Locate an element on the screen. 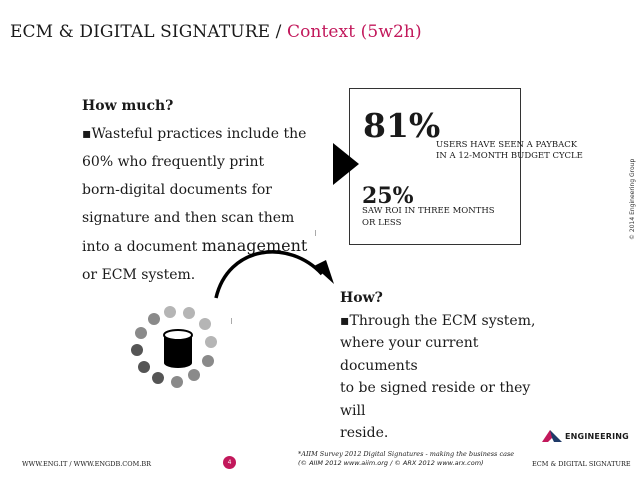 Image resolution: width=638 pixels, height=478 pixels. stat-caption-line: USERS HAVE SEEN A PAYBACK is located at coordinates (507, 145).